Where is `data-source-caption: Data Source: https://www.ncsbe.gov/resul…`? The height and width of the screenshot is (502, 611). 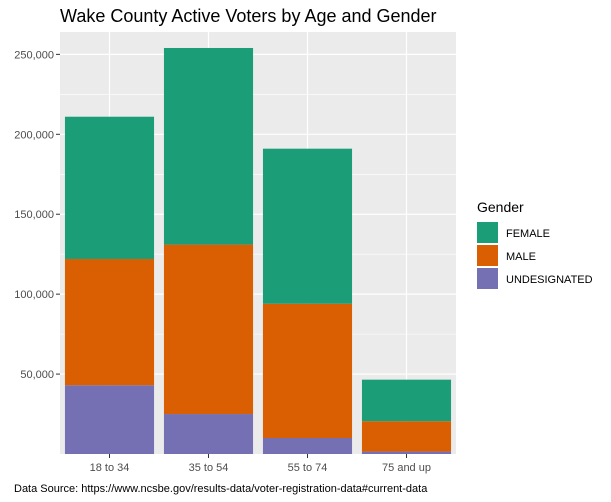 data-source-caption: Data Source: https://www.ncsbe.gov/resul… is located at coordinates (221, 489).